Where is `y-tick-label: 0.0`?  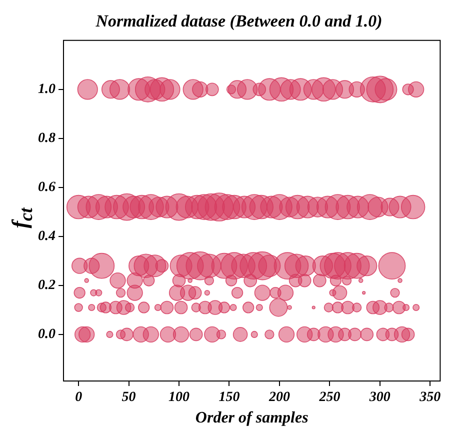 y-tick-label: 0.0 is located at coordinates (47, 334).